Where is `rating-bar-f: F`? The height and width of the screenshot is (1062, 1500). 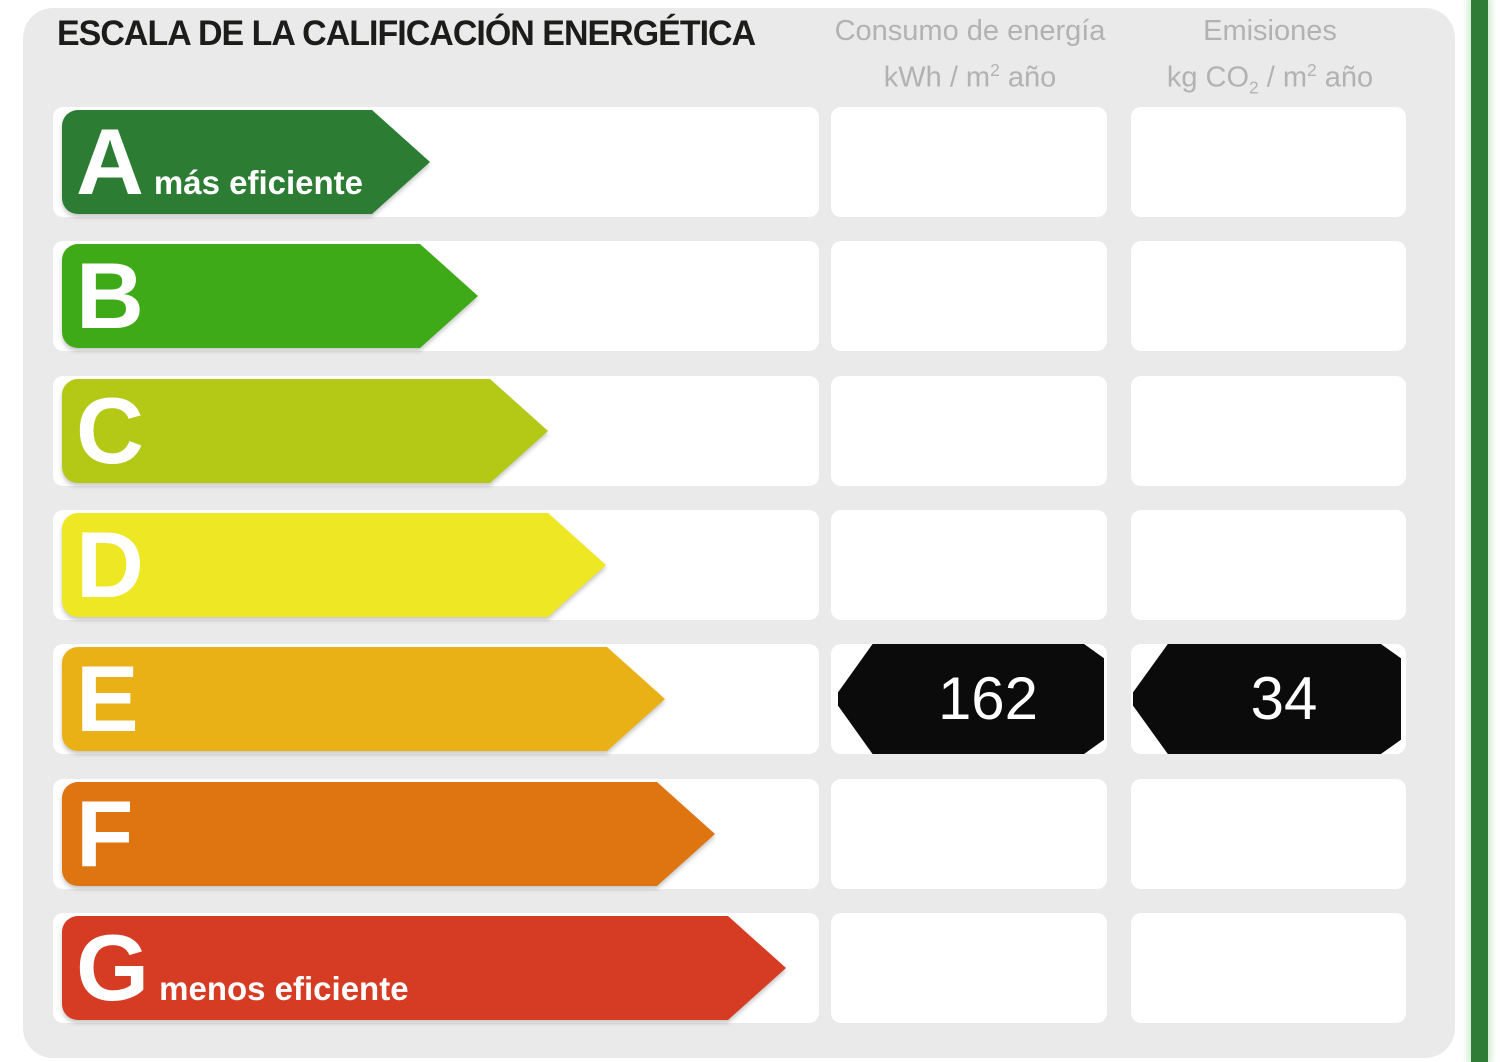
rating-bar-f: F is located at coordinates (388, 833).